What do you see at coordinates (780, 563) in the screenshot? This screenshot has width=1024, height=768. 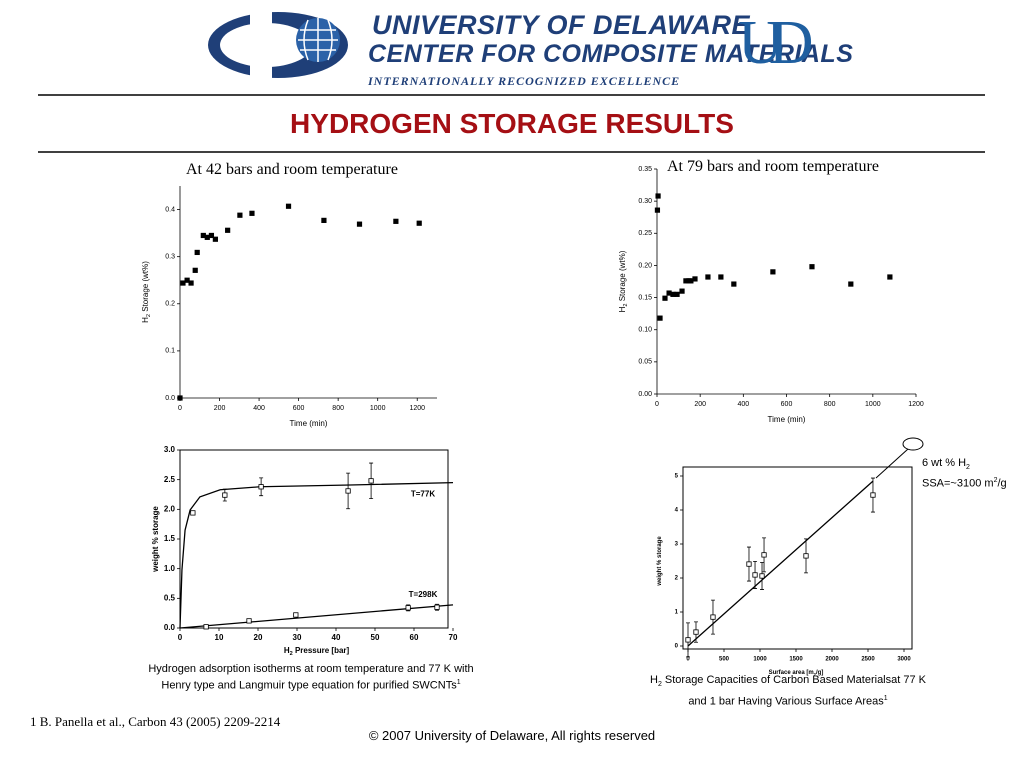 I see `fit-line` at bounding box center [780, 563].